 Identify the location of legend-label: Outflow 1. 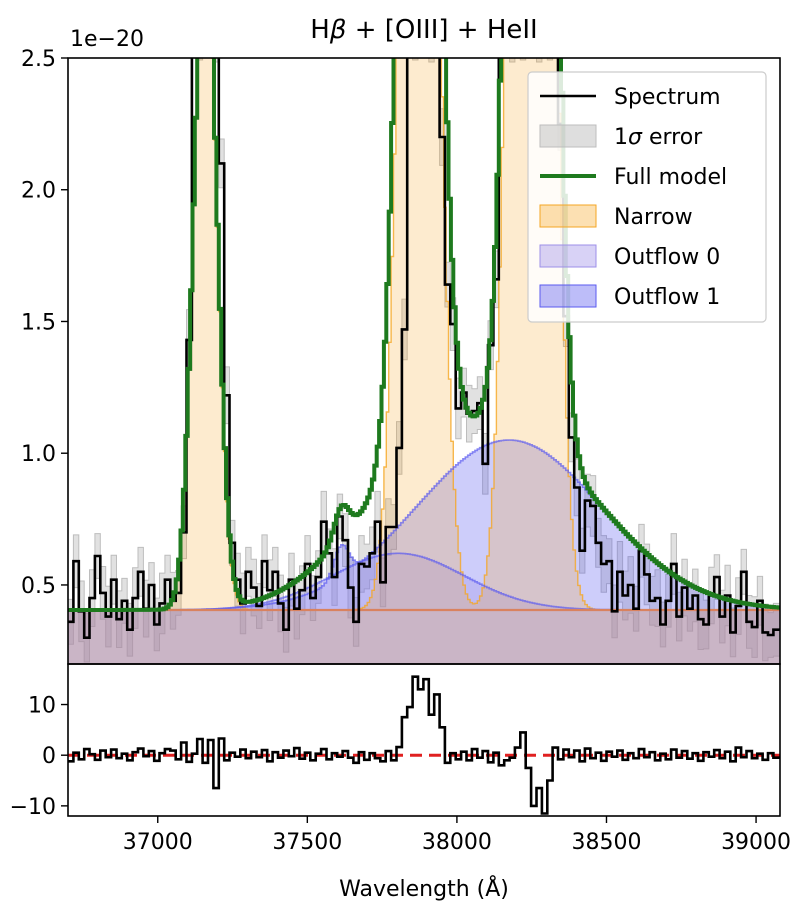
(667, 297).